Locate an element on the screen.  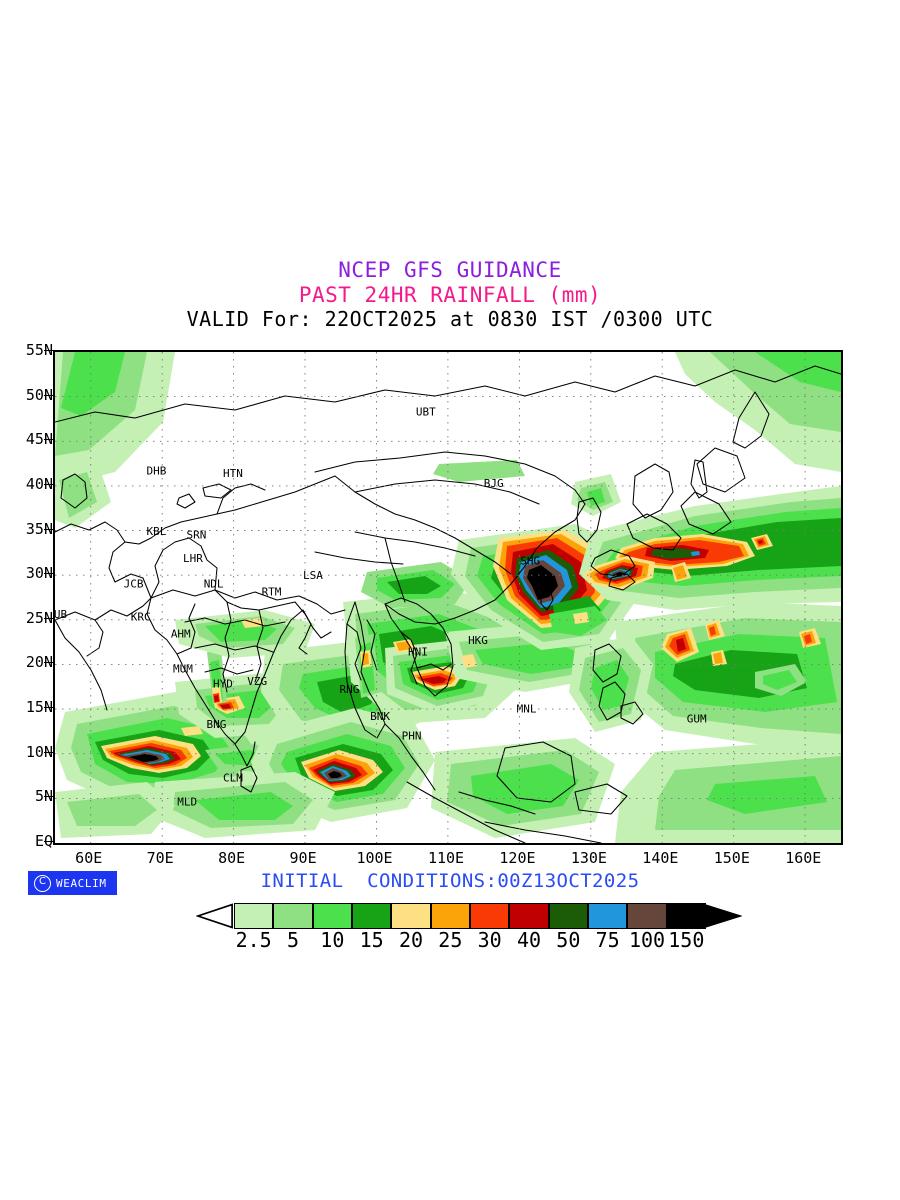
lon-tick-80E: 80E is located at coordinates (232, 858).